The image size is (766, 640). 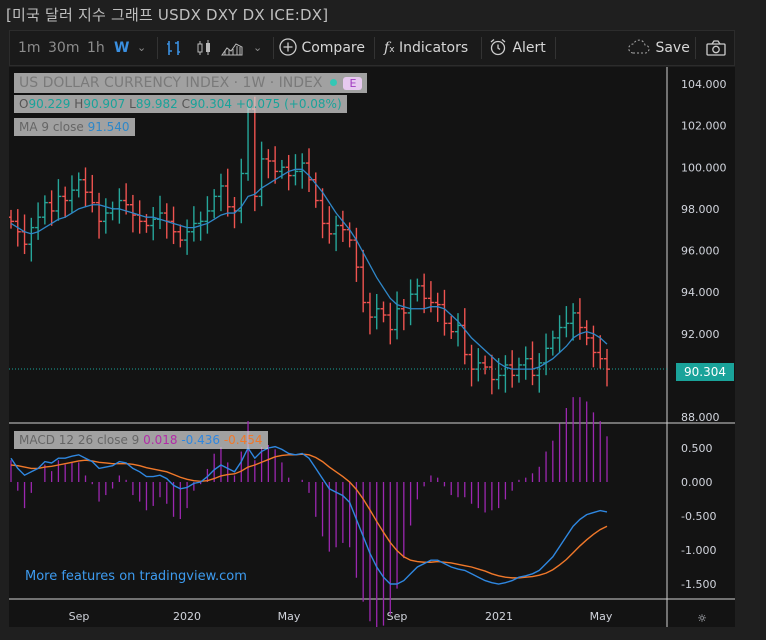 I want to click on macd-tick-label: -0.500, so click(x=698, y=516).